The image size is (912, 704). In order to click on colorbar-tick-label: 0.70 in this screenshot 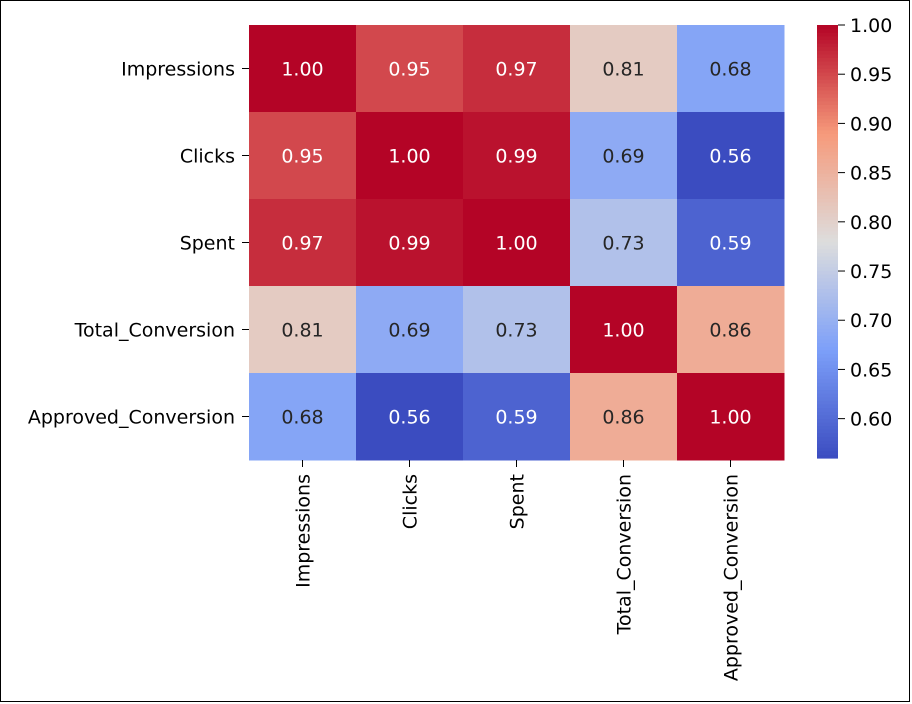, I will do `click(871, 321)`.